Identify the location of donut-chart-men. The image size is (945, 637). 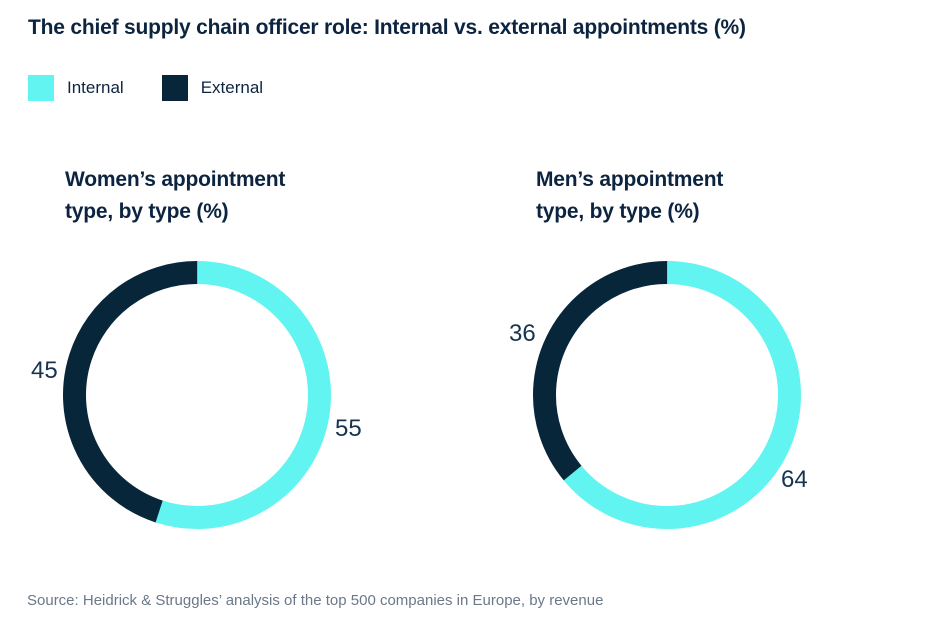
(667, 395).